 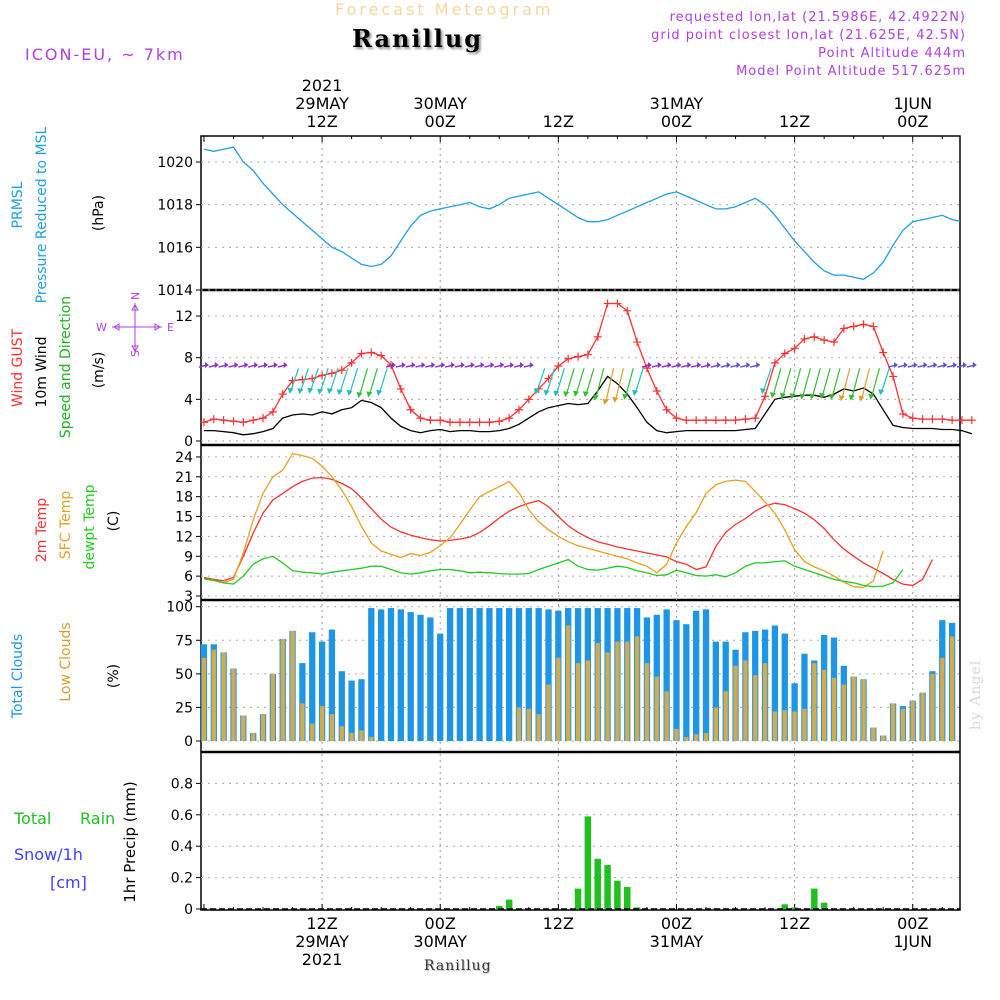 I want to click on time-label-top: 00Z, so click(x=440, y=121).